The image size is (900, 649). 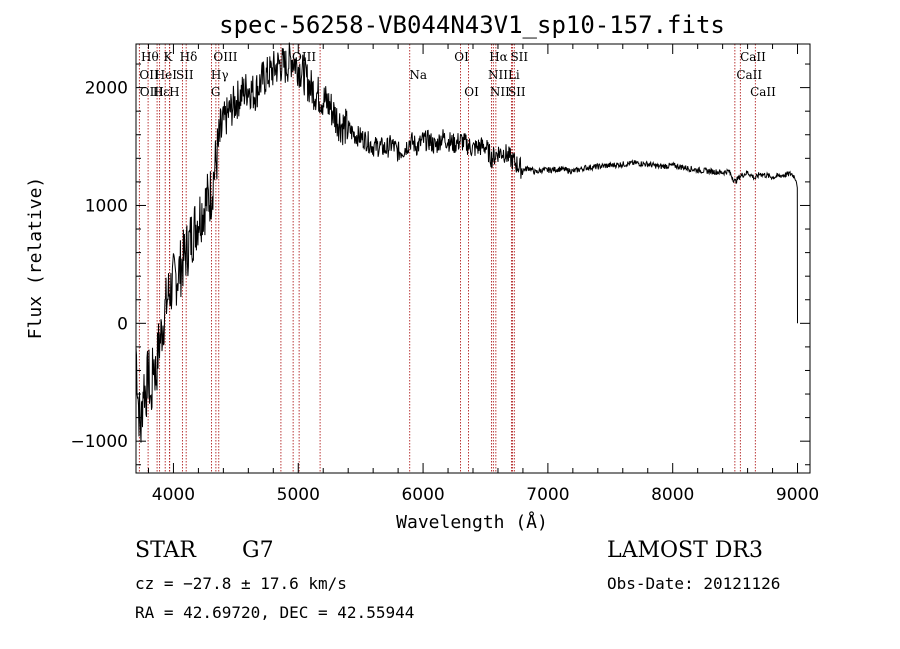 What do you see at coordinates (99, 442) in the screenshot?
I see `y-tick-label: −1000` at bounding box center [99, 442].